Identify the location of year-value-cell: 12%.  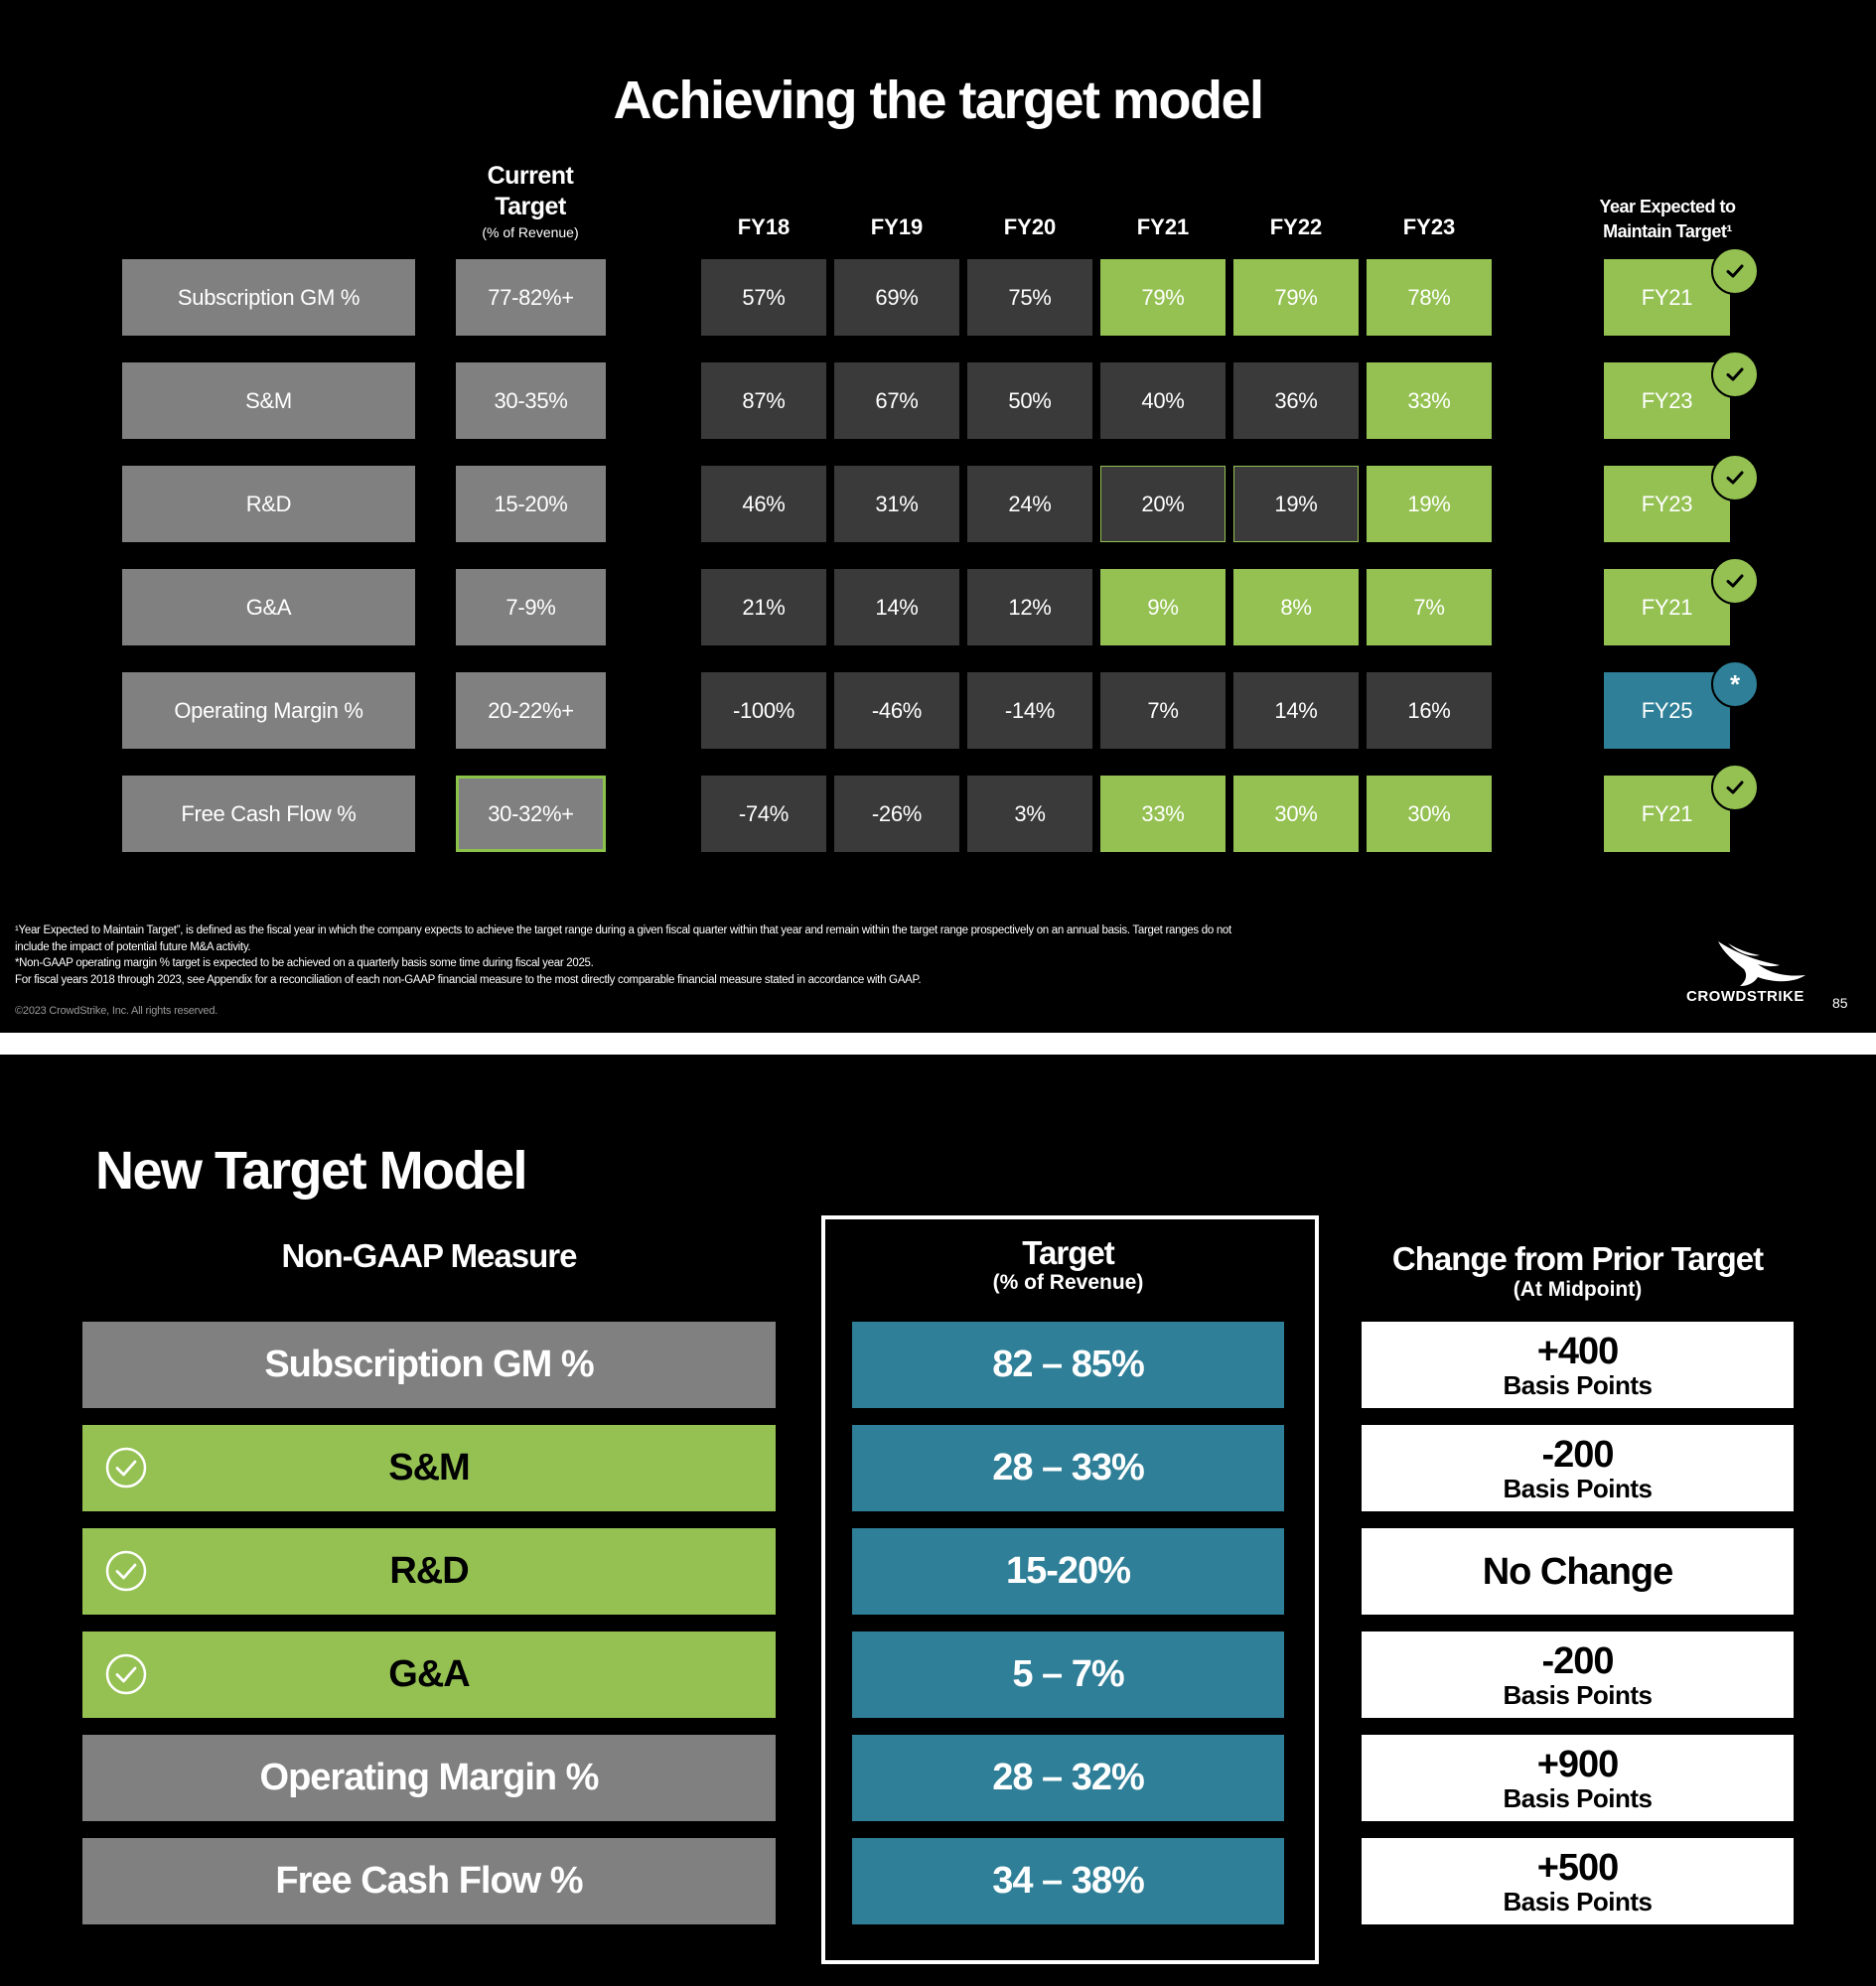
(1029, 607).